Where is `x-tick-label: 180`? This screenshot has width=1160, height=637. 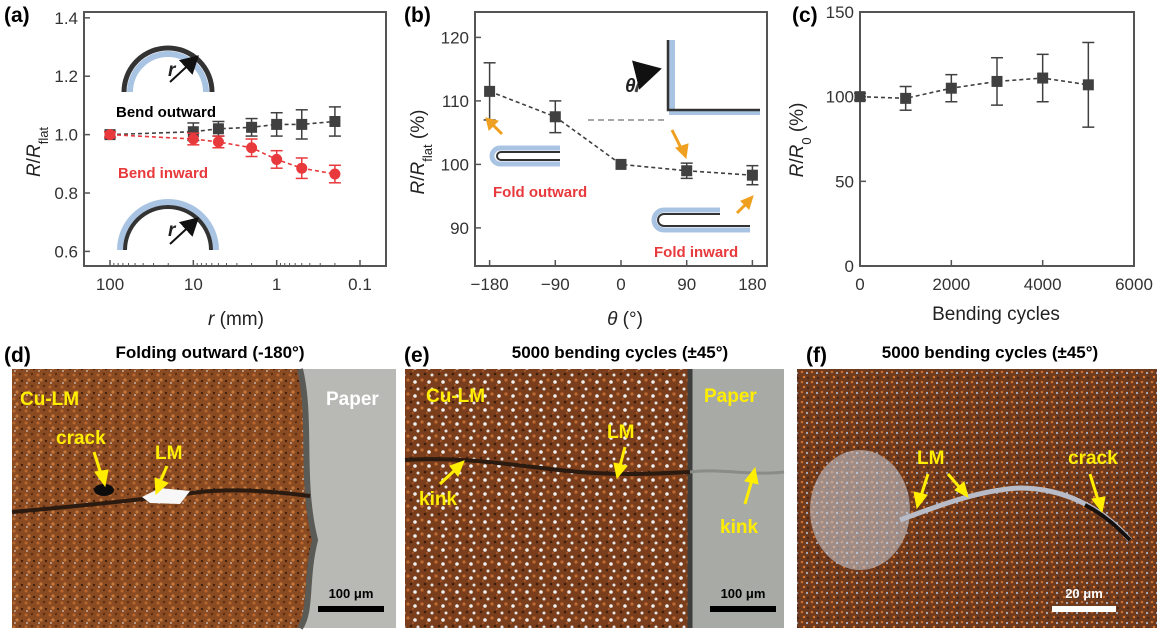 x-tick-label: 180 is located at coordinates (752, 284).